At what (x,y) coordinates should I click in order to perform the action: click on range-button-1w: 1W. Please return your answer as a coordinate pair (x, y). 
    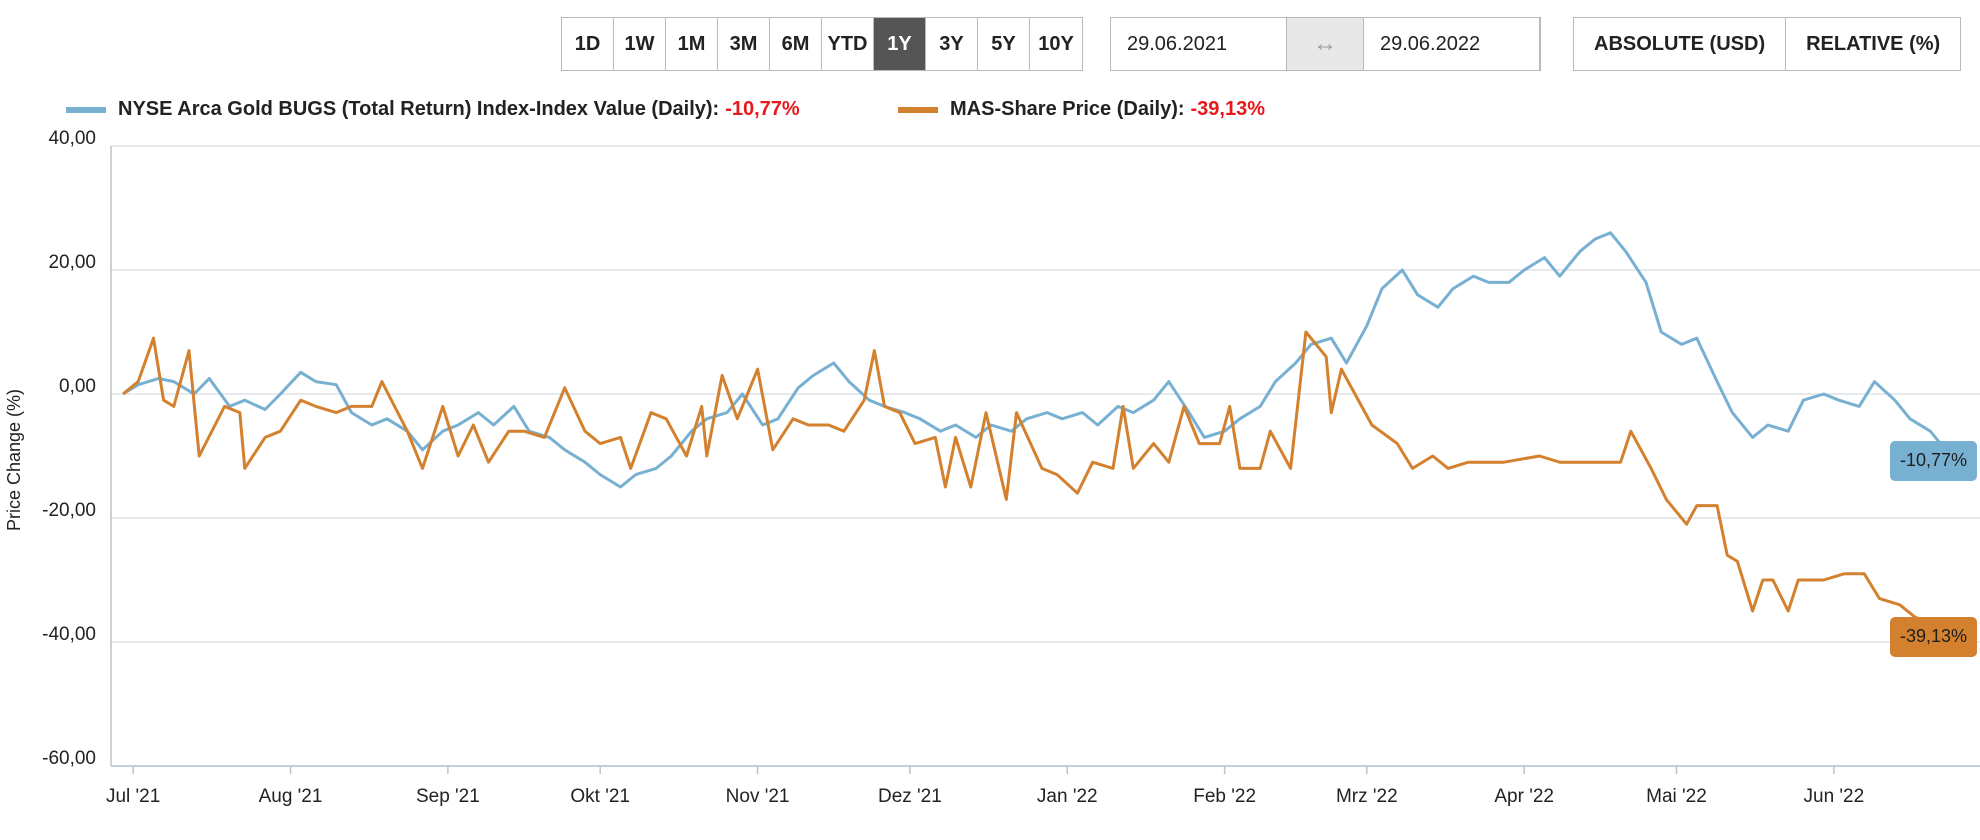
    Looking at the image, I should click on (640, 44).